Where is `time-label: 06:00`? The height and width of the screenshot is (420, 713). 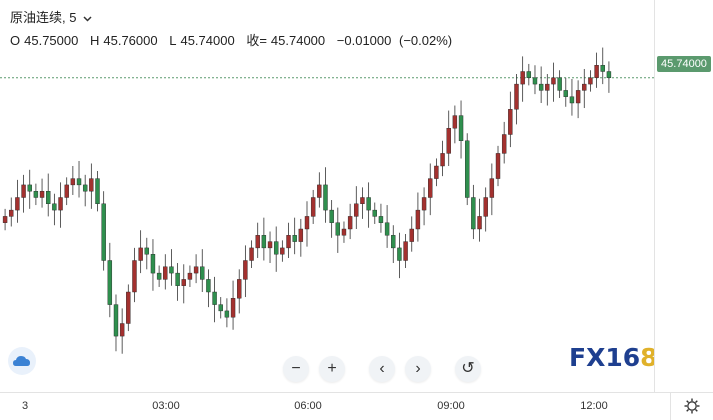
time-label: 06:00 is located at coordinates (308, 406).